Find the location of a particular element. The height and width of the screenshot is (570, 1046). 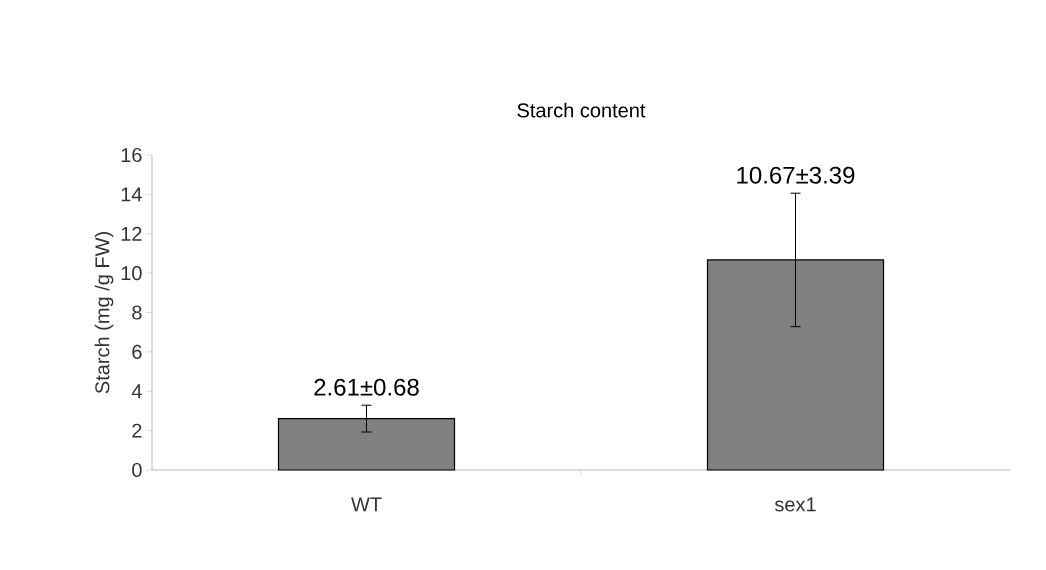

data-label: 2.61±0.68 is located at coordinates (366, 387).